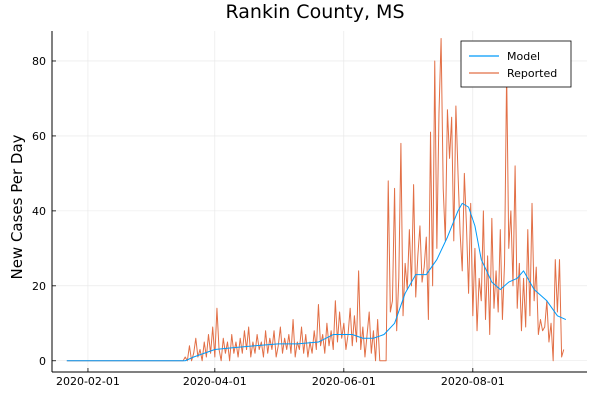 Image resolution: width=600 pixels, height=400 pixels. Describe the element at coordinates (473, 381) in the screenshot. I see `x-tick-label: 2020-08-01` at that location.